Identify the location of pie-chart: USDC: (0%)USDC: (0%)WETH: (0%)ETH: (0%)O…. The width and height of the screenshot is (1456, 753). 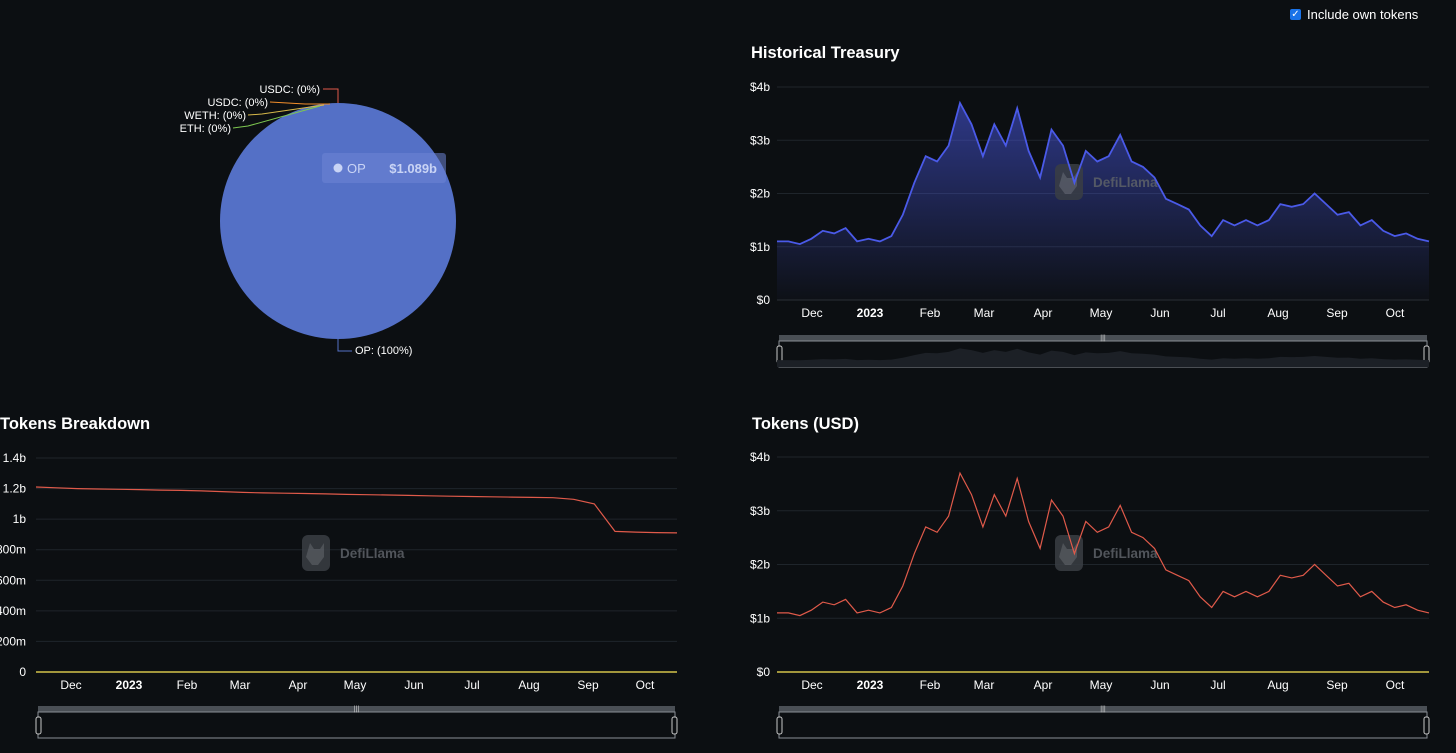
(318, 220).